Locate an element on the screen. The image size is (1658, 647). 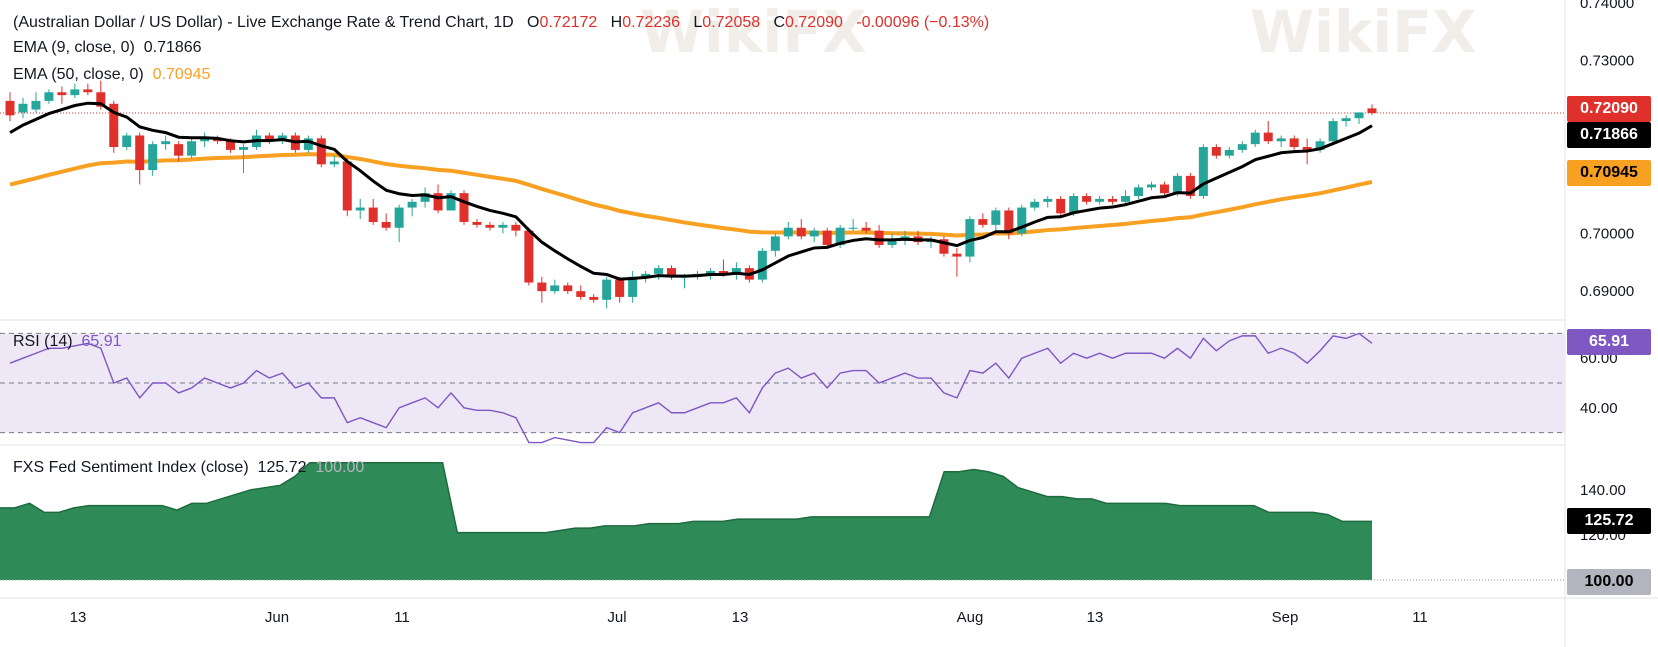
fxs-base-badge: 100.00 is located at coordinates (1609, 582).